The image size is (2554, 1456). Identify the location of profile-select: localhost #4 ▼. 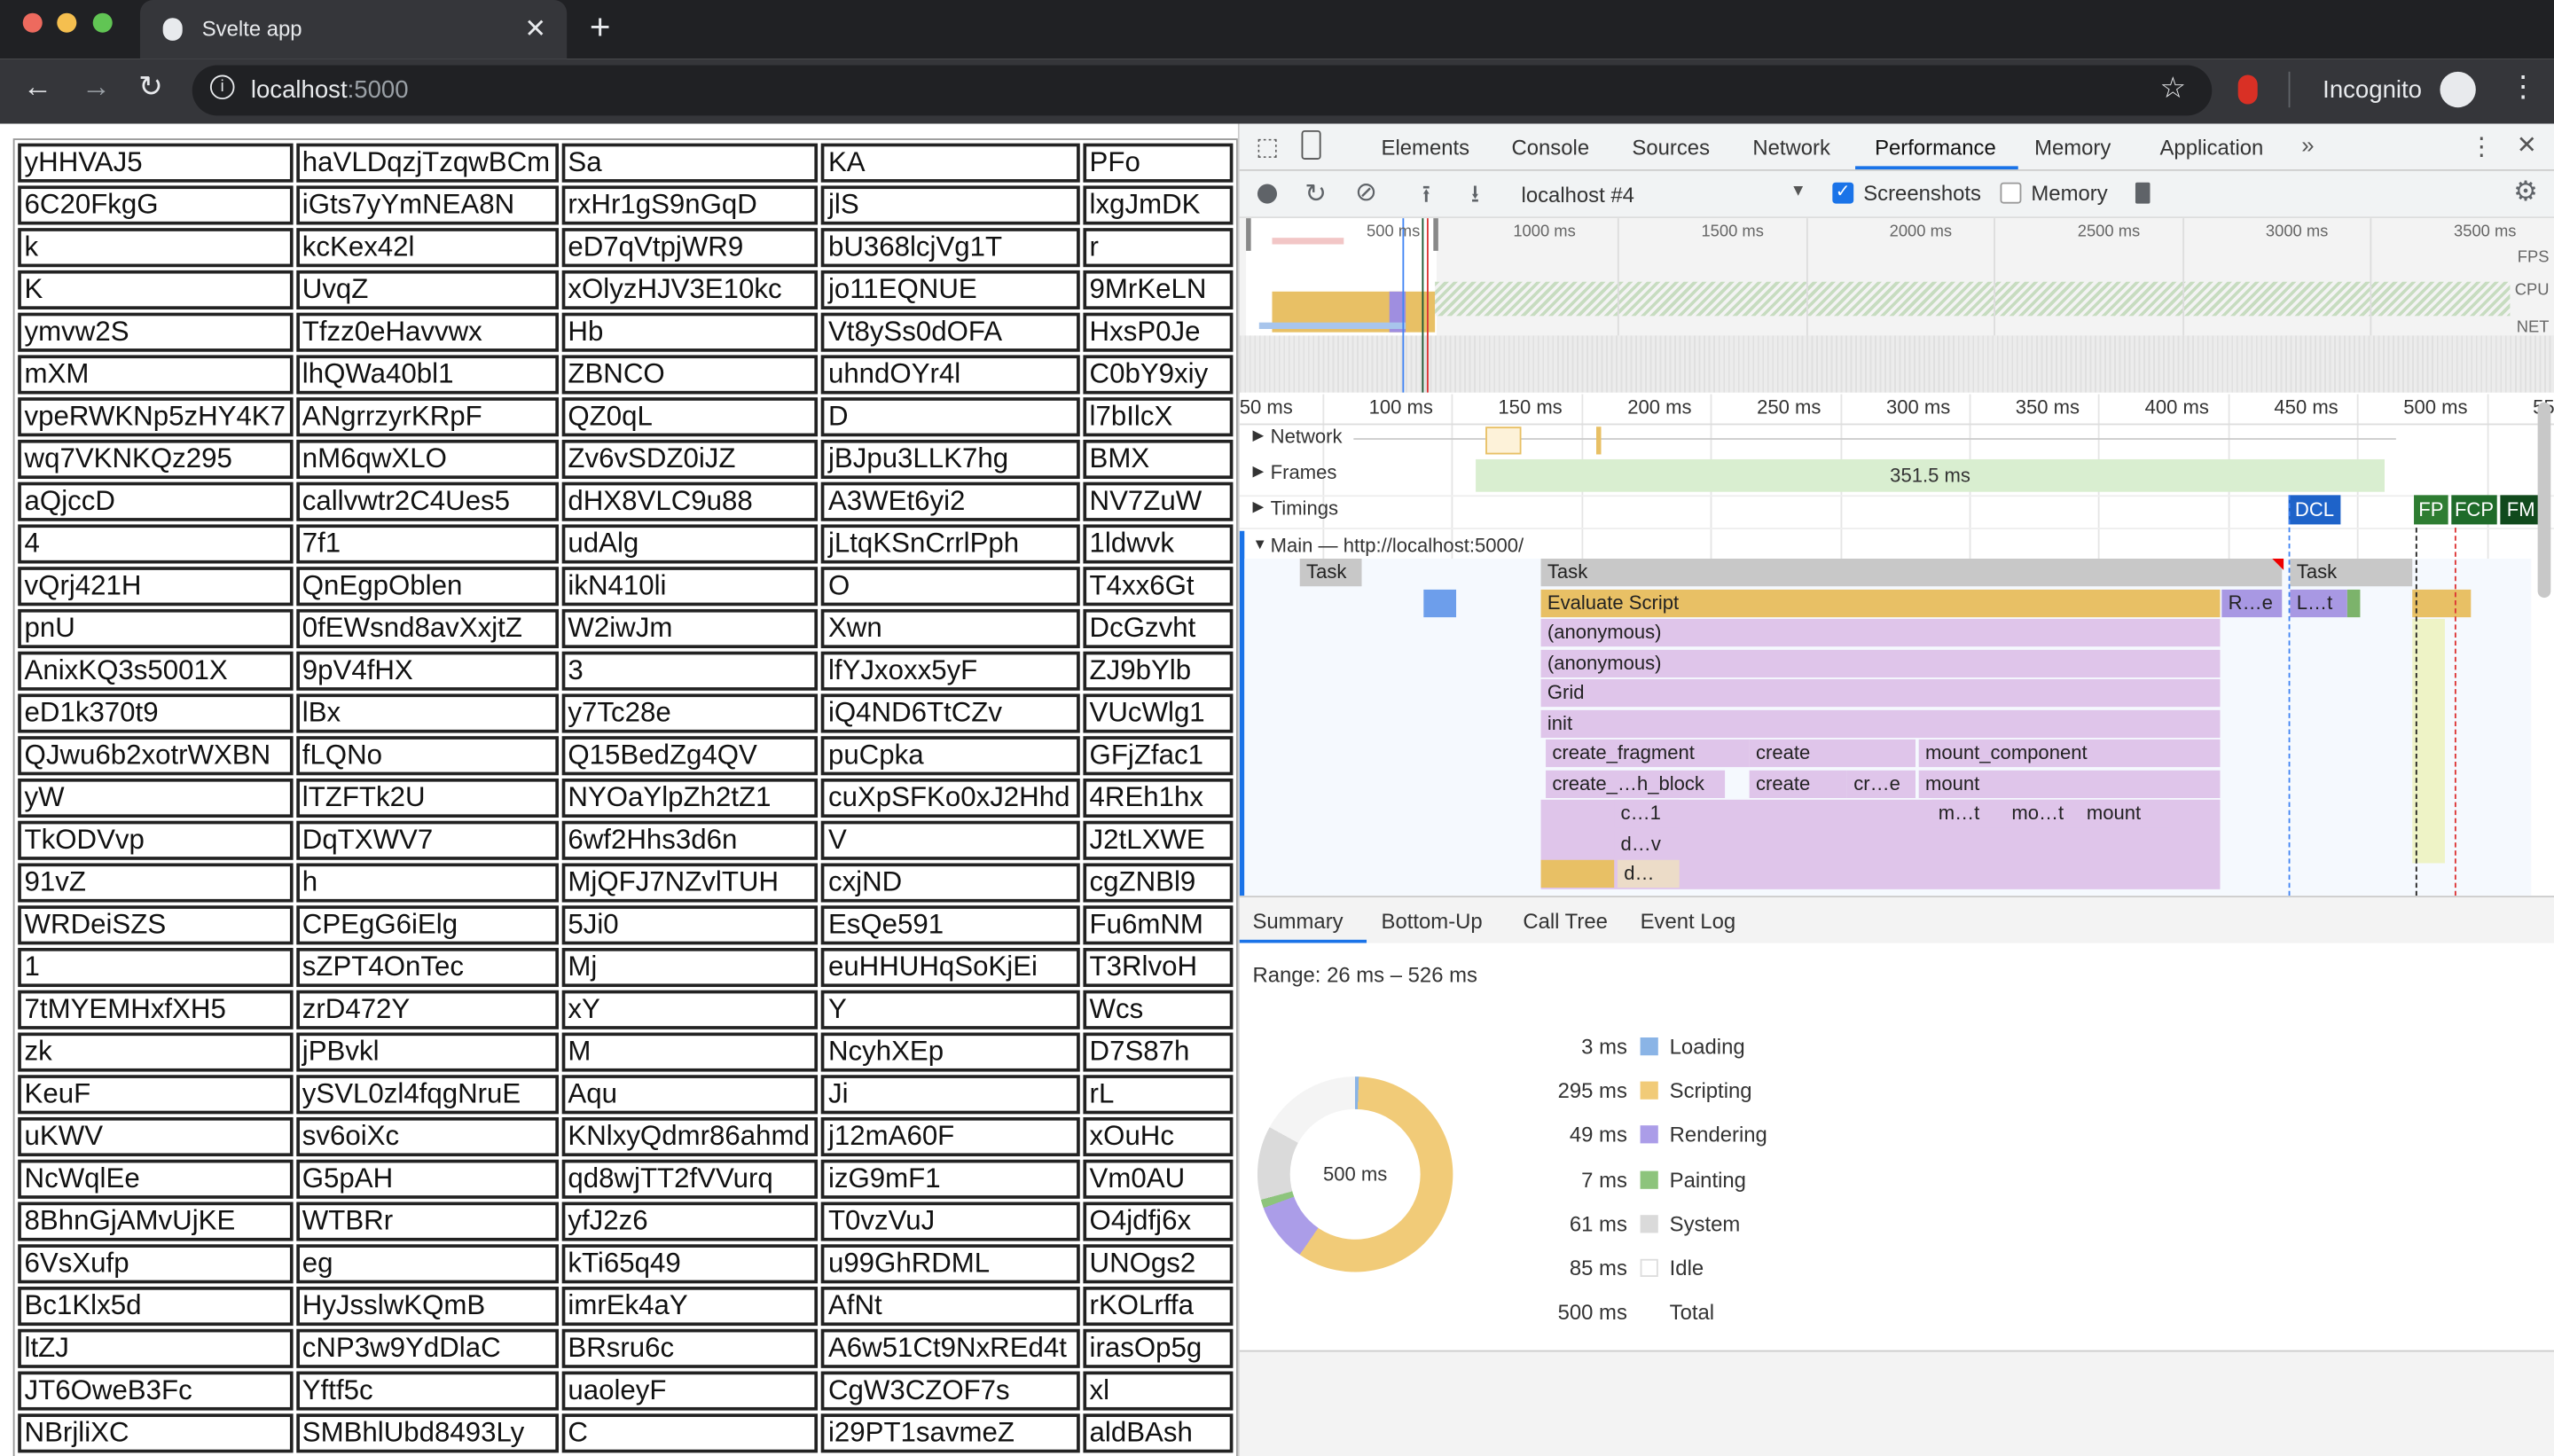
(1661, 194).